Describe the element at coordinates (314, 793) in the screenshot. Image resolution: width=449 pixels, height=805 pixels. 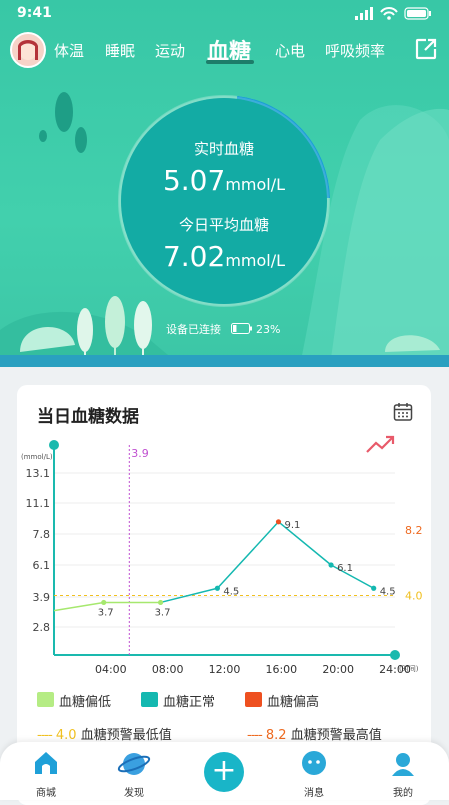
I see `nav-messages-label: 消息` at that location.